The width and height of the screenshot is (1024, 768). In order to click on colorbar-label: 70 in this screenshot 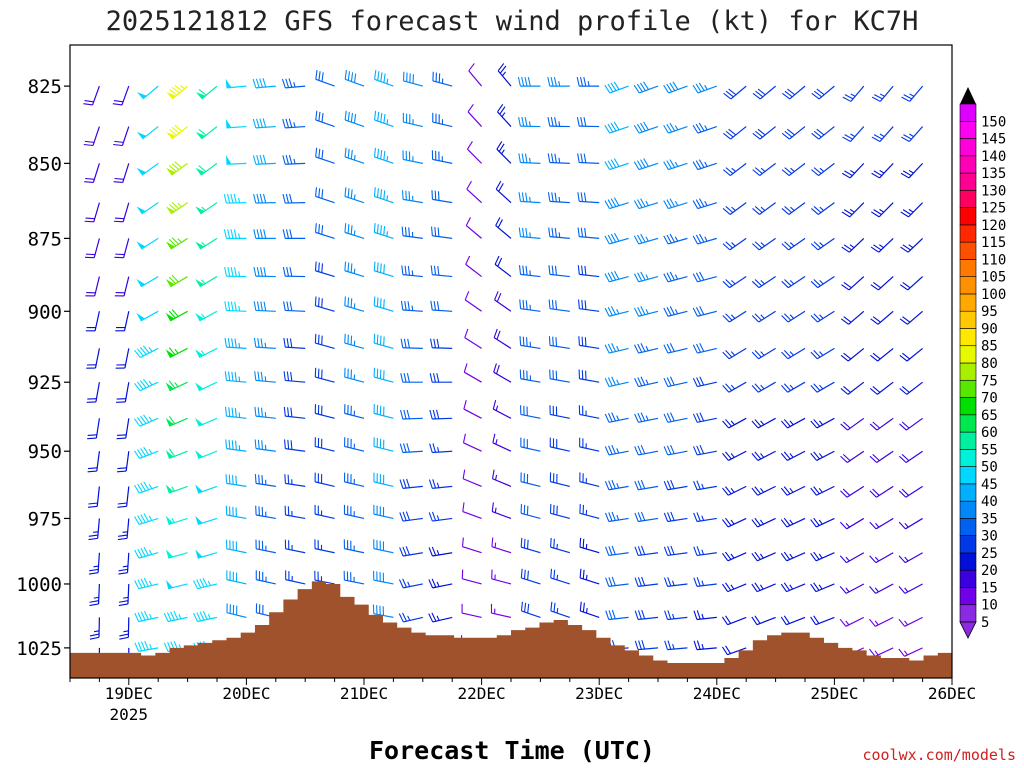, I will do `click(989, 399)`.